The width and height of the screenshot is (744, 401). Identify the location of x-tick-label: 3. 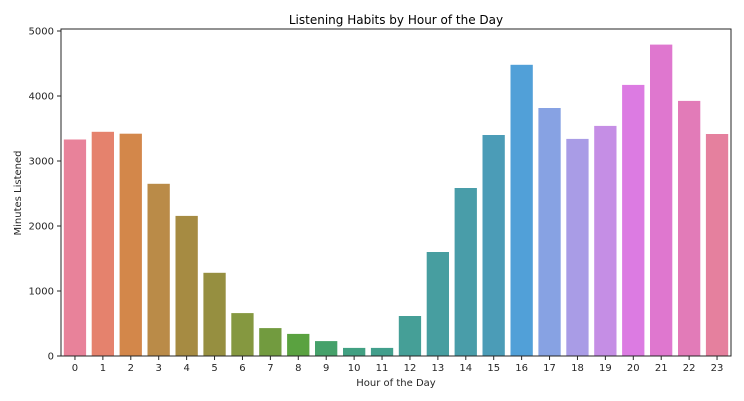
(159, 368).